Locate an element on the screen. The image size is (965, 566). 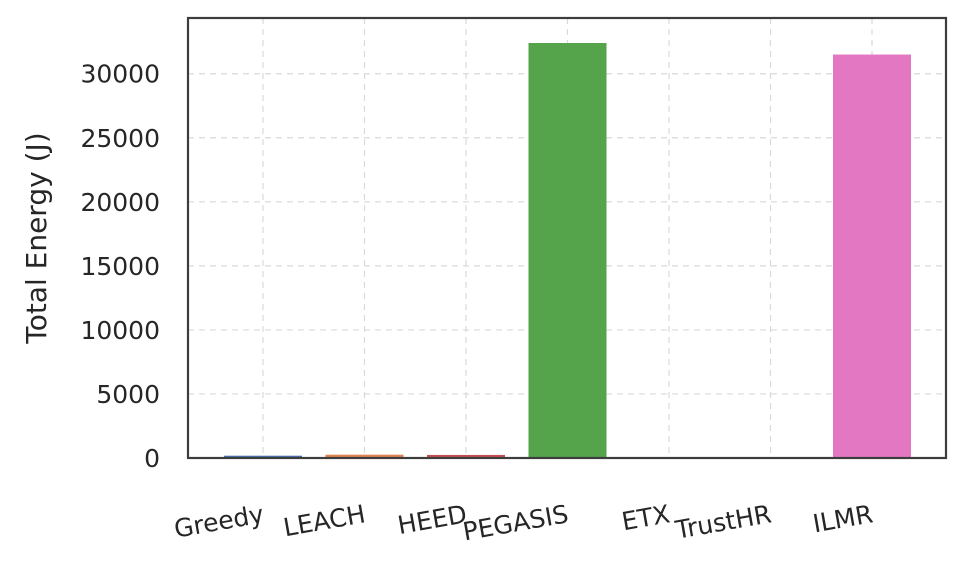
x-tick-label: Greedy is located at coordinates (219, 521).